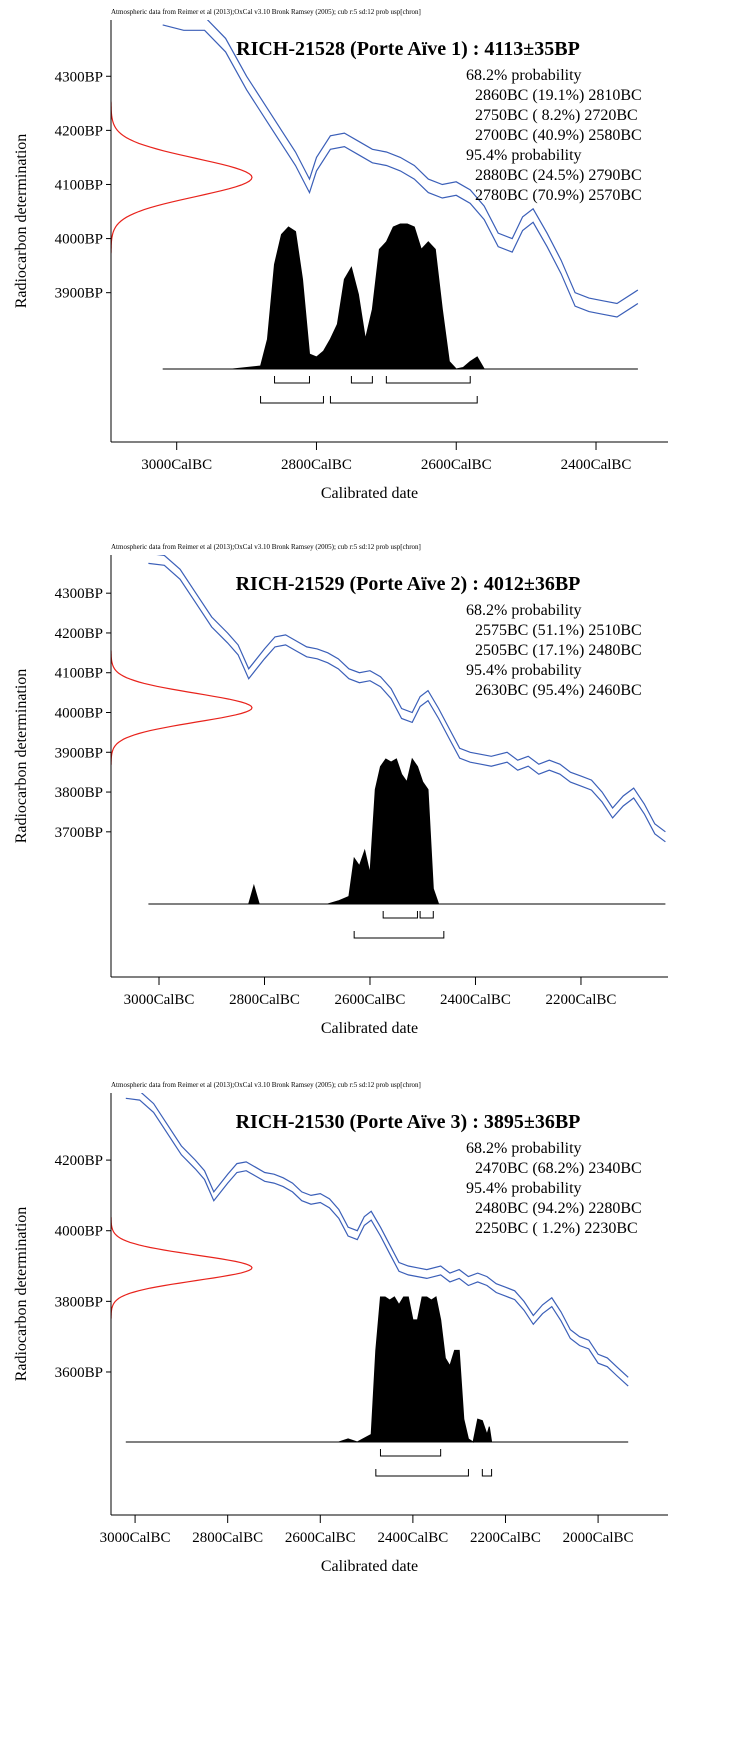 This screenshot has height=1749, width=751. I want to click on range-text: 2880BC (24.5%) 2790BC, so click(558, 175).